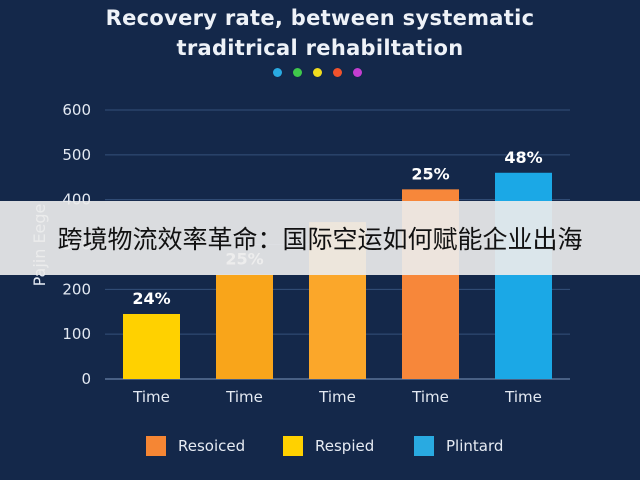  Describe the element at coordinates (523, 157) in the screenshot. I see `bar-data-label: 48%` at that location.